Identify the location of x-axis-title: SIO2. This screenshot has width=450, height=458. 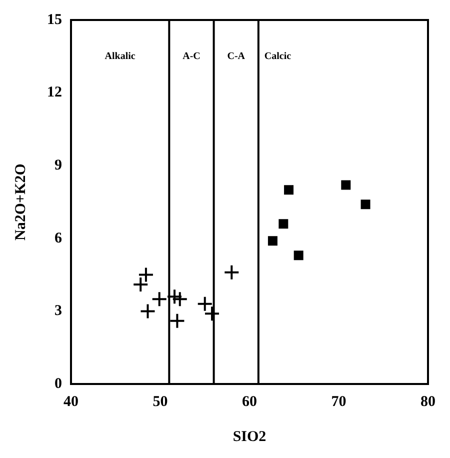
(249, 436).